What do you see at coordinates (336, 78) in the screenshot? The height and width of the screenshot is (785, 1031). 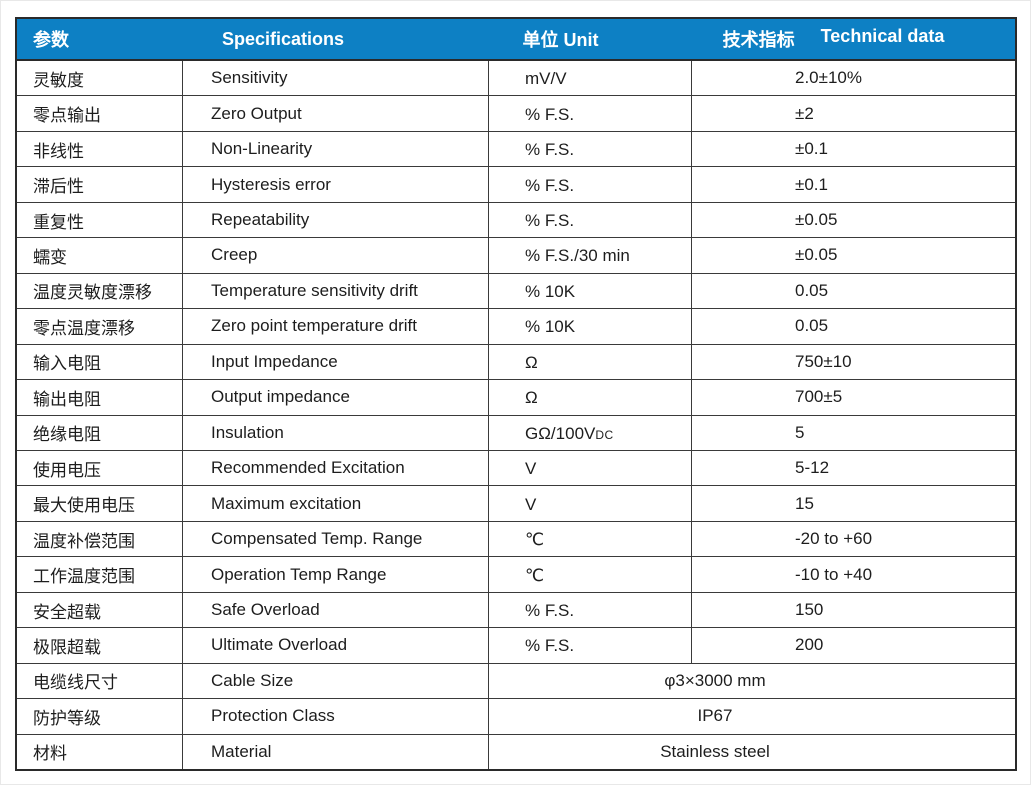 I see `spec-en-cell: Sensitivity` at bounding box center [336, 78].